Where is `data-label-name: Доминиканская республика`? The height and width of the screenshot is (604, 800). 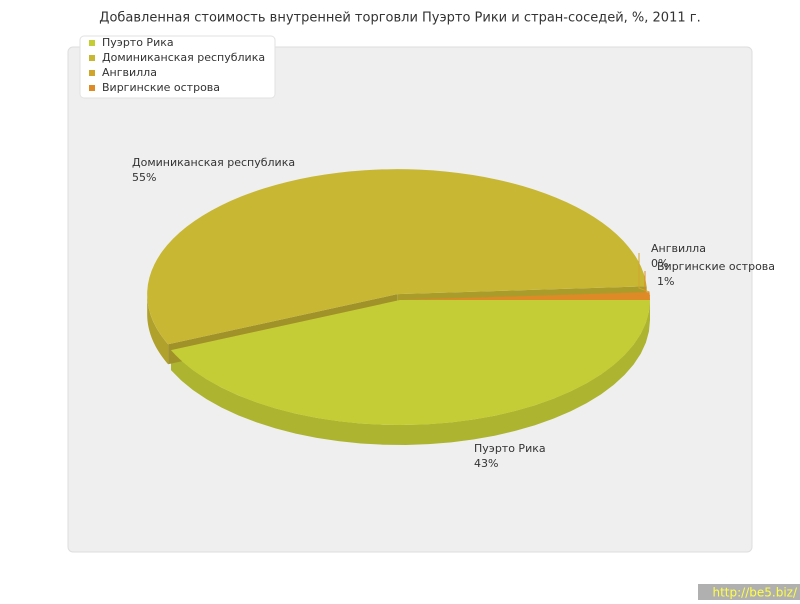
data-label-name: Доминиканская республика is located at coordinates (213, 162).